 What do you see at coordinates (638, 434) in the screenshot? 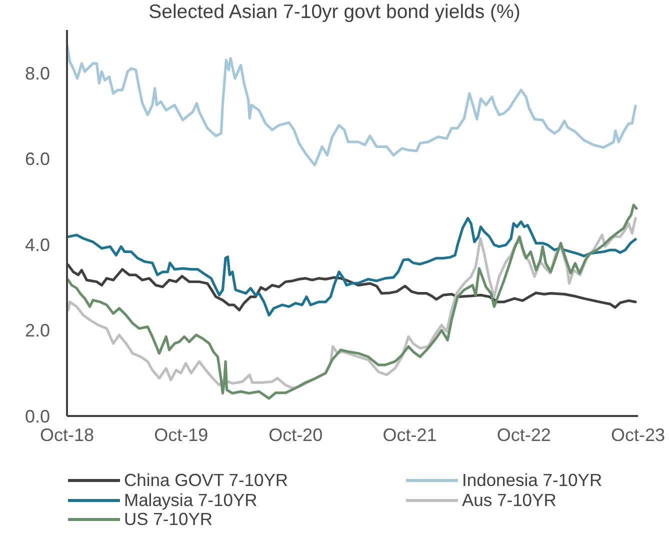
I see `x-tick-label: Oct-23` at bounding box center [638, 434].